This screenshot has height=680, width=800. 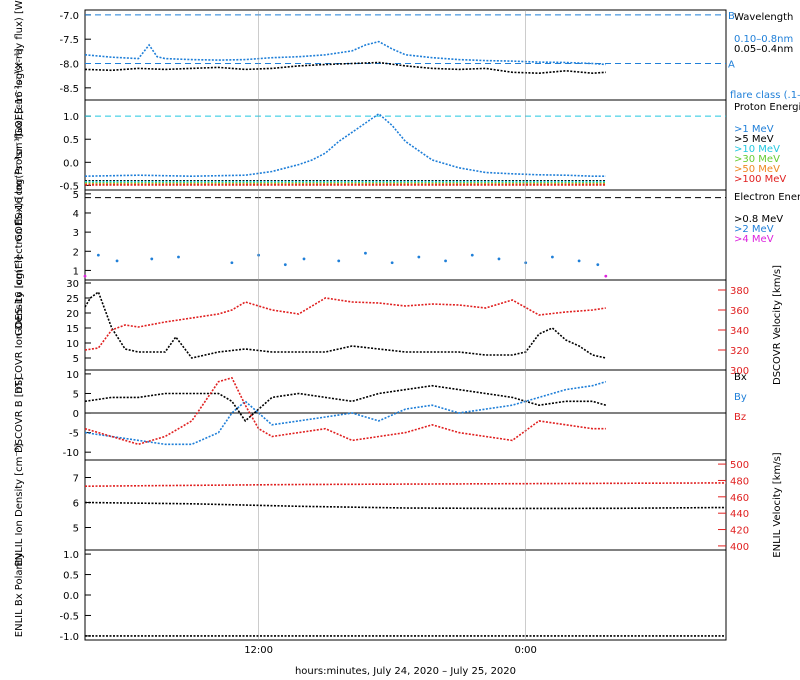 I want to click on legend-entry: >1 MeV, so click(x=754, y=129).